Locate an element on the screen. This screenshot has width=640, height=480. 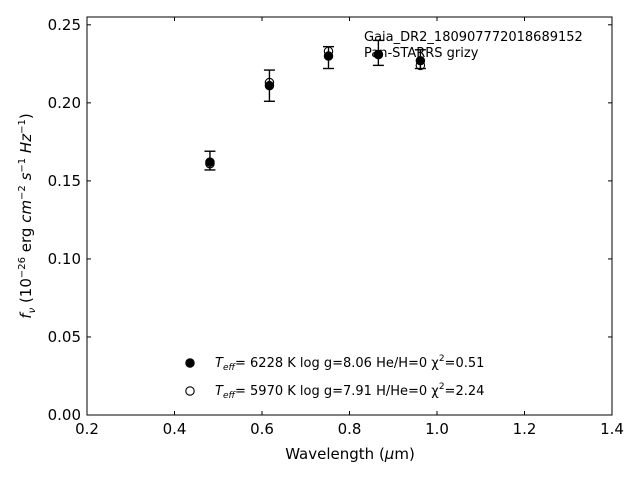
y-tick-label: 0.15 is located at coordinates (64, 181).